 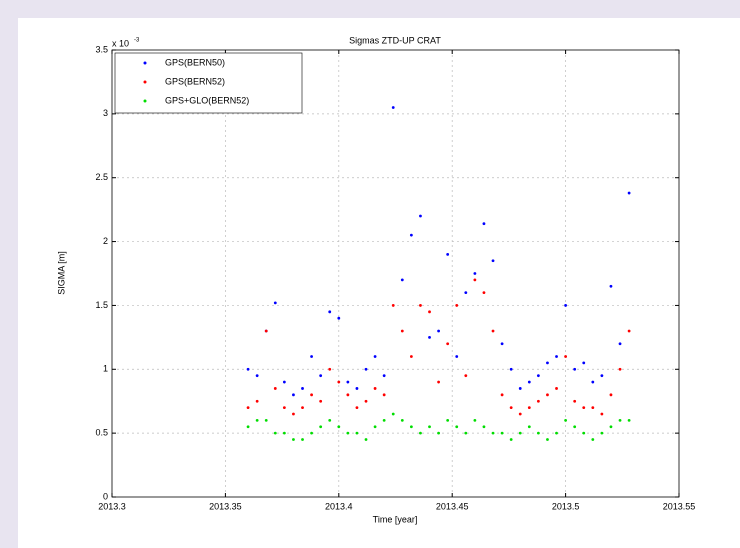 I want to click on x-tick-label: 2013.35, so click(x=225, y=506).